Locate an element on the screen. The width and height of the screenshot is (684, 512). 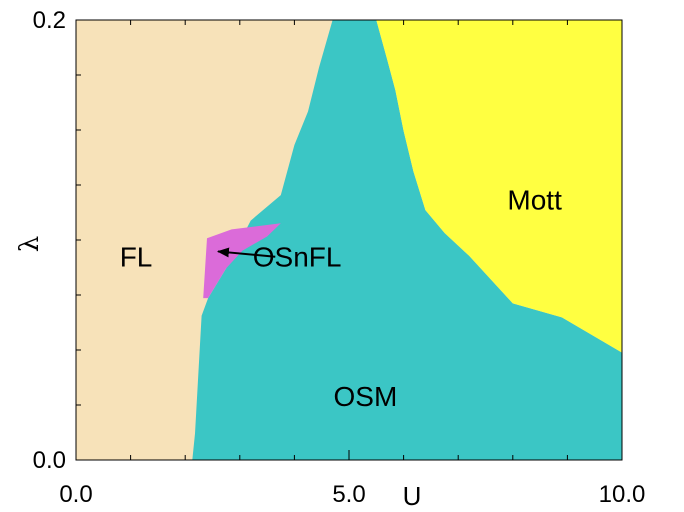
region-label-osm: OSM is located at coordinates (365, 396).